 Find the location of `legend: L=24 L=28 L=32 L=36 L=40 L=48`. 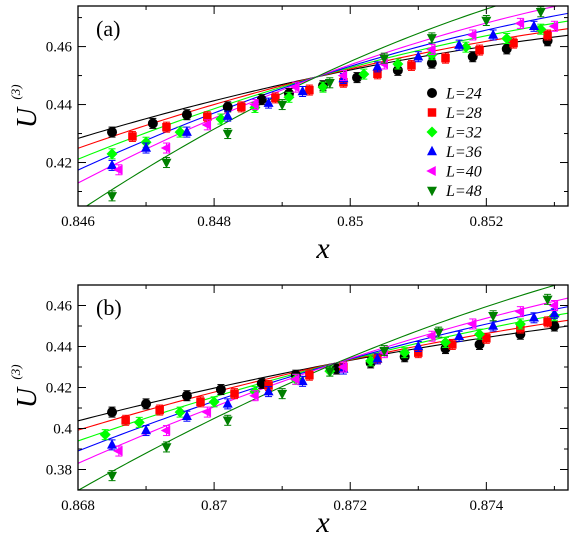

legend: L=24 L=28 L=32 L=36 L=40 L=48 is located at coordinates (454, 143).